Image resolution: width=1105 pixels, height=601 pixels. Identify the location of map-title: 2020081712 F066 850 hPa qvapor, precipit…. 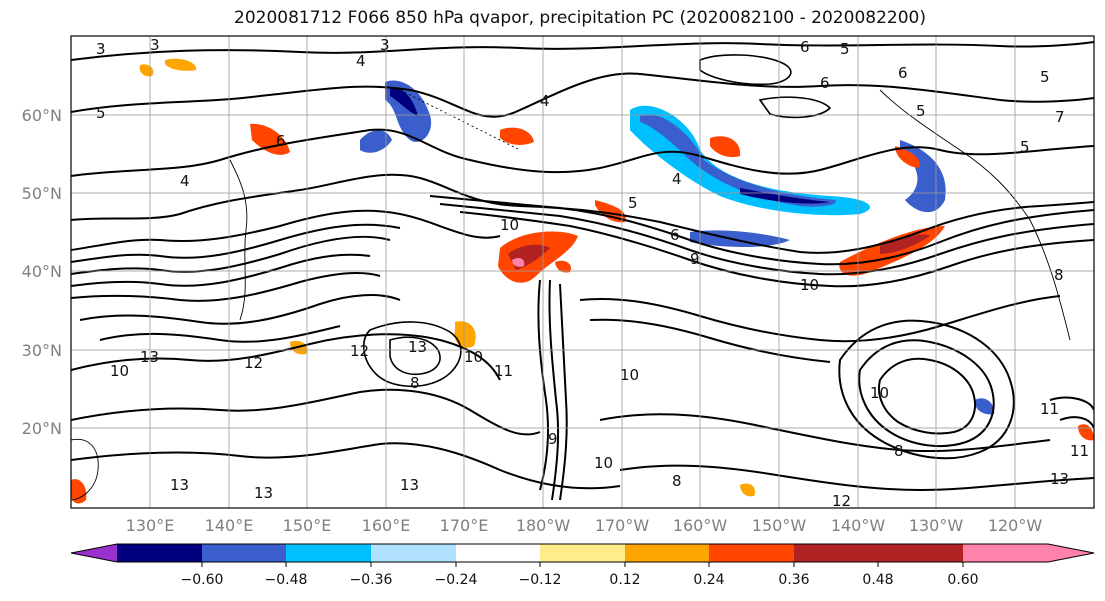
(580, 18).